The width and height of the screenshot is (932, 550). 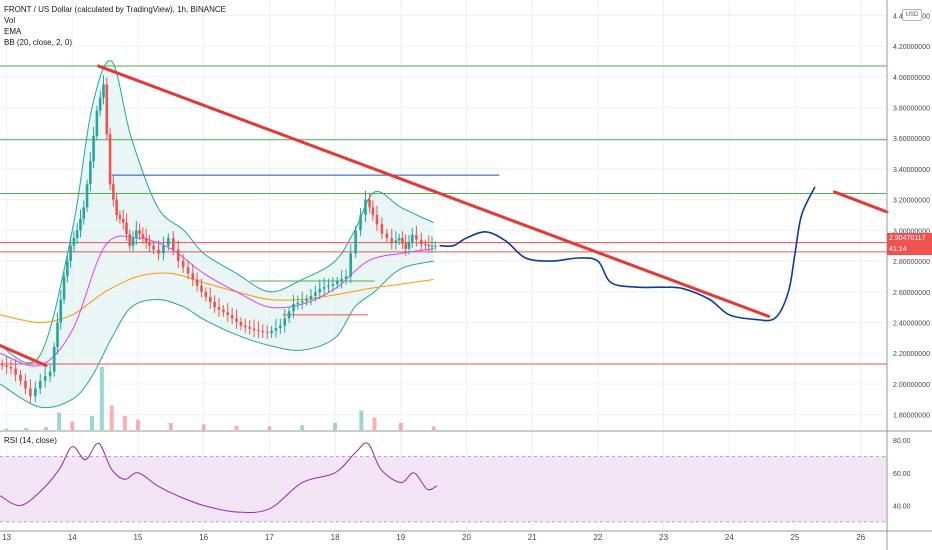 What do you see at coordinates (597, 537) in the screenshot?
I see `x-tick-label: 22` at bounding box center [597, 537].